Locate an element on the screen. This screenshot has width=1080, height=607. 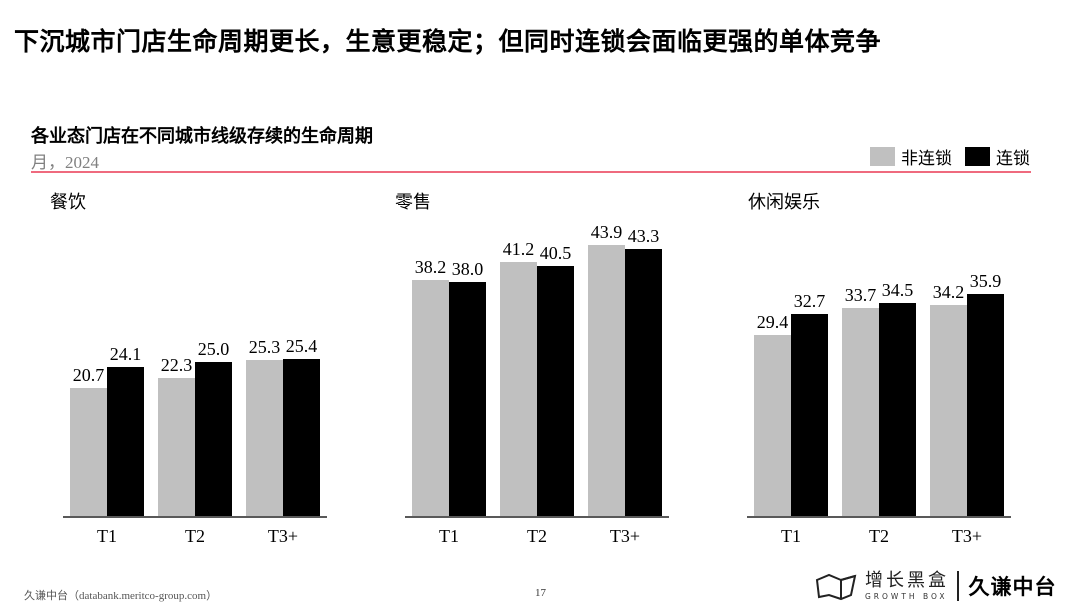
data-label: 25.4 is located at coordinates (301, 346).